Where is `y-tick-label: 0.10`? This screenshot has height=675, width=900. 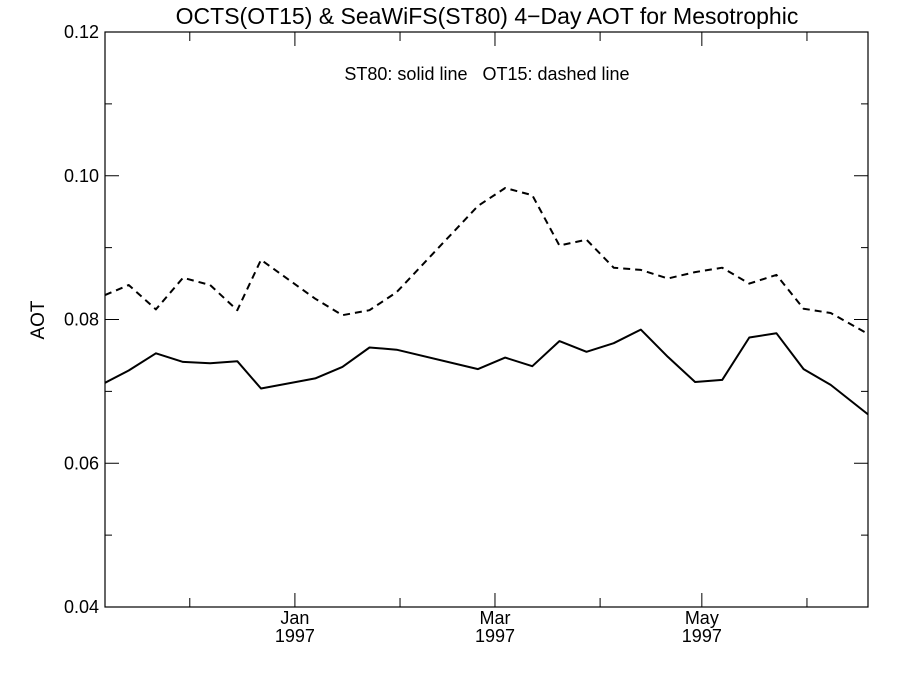 y-tick-label: 0.10 is located at coordinates (81, 176).